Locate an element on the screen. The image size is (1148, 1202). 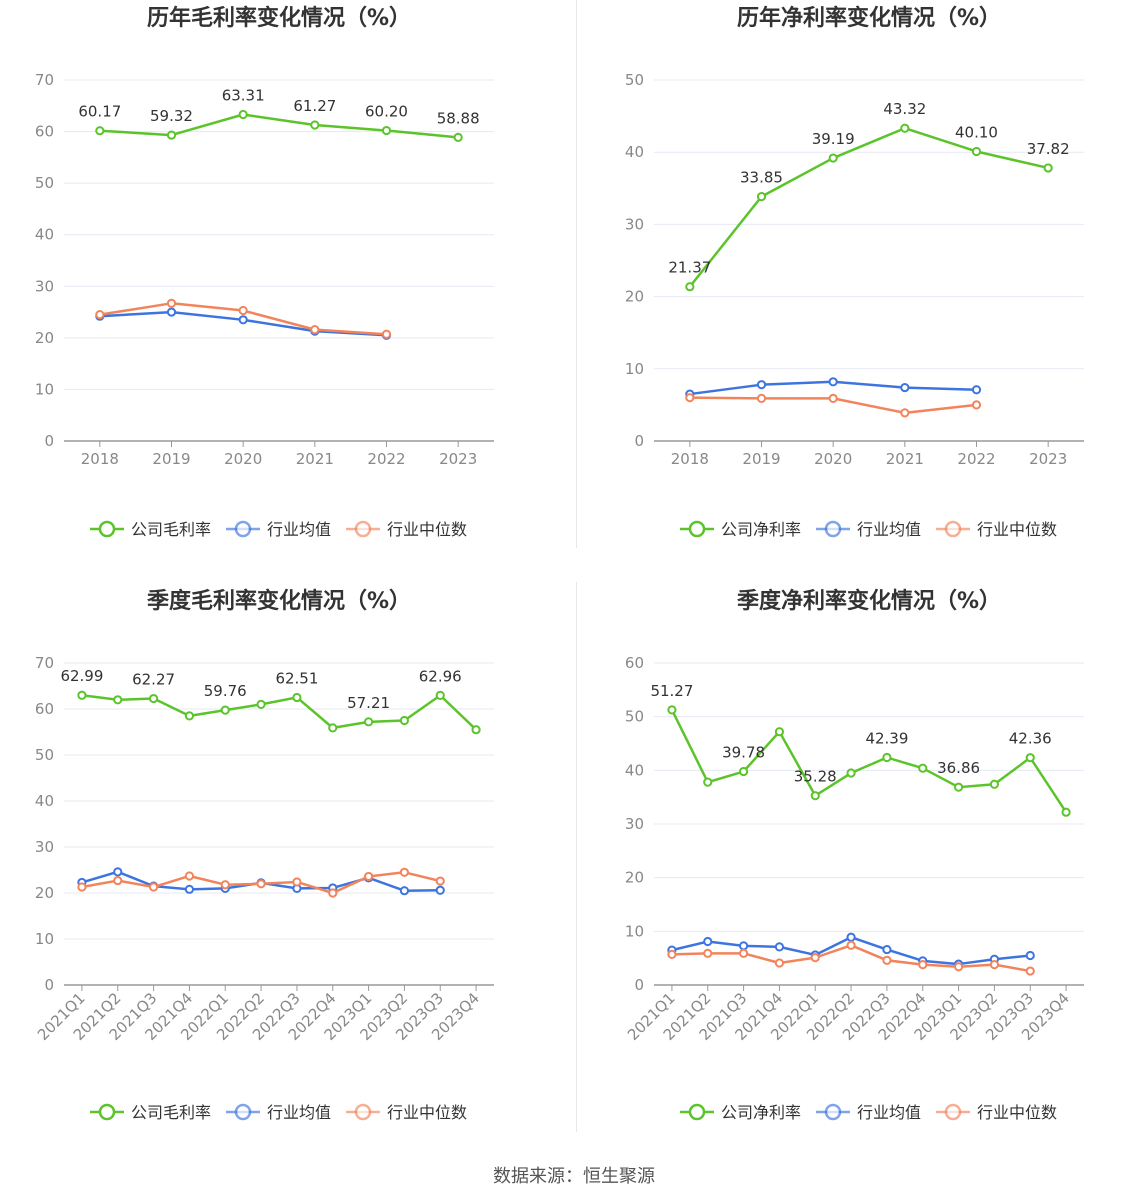
data-source-note: 数据来源：恒生聚源 is located at coordinates (574, 1176).